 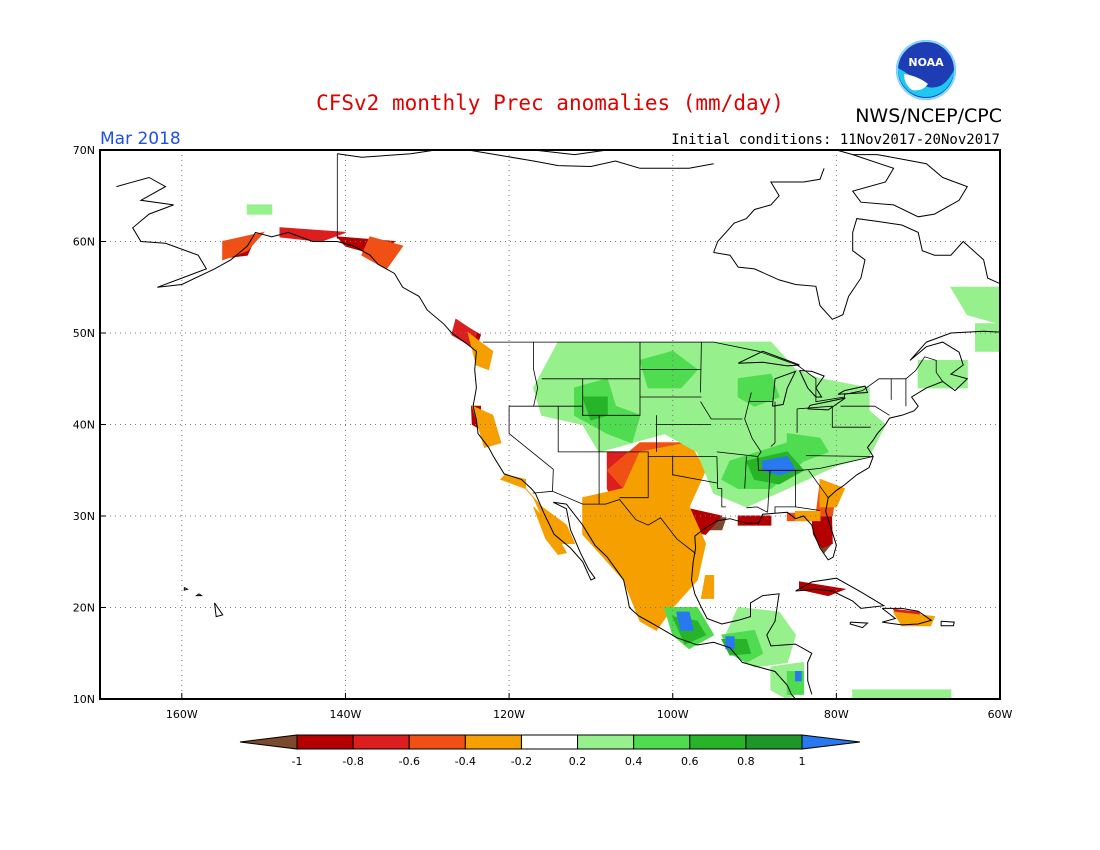 I want to click on colorbar-label: 0.2, so click(x=578, y=761).